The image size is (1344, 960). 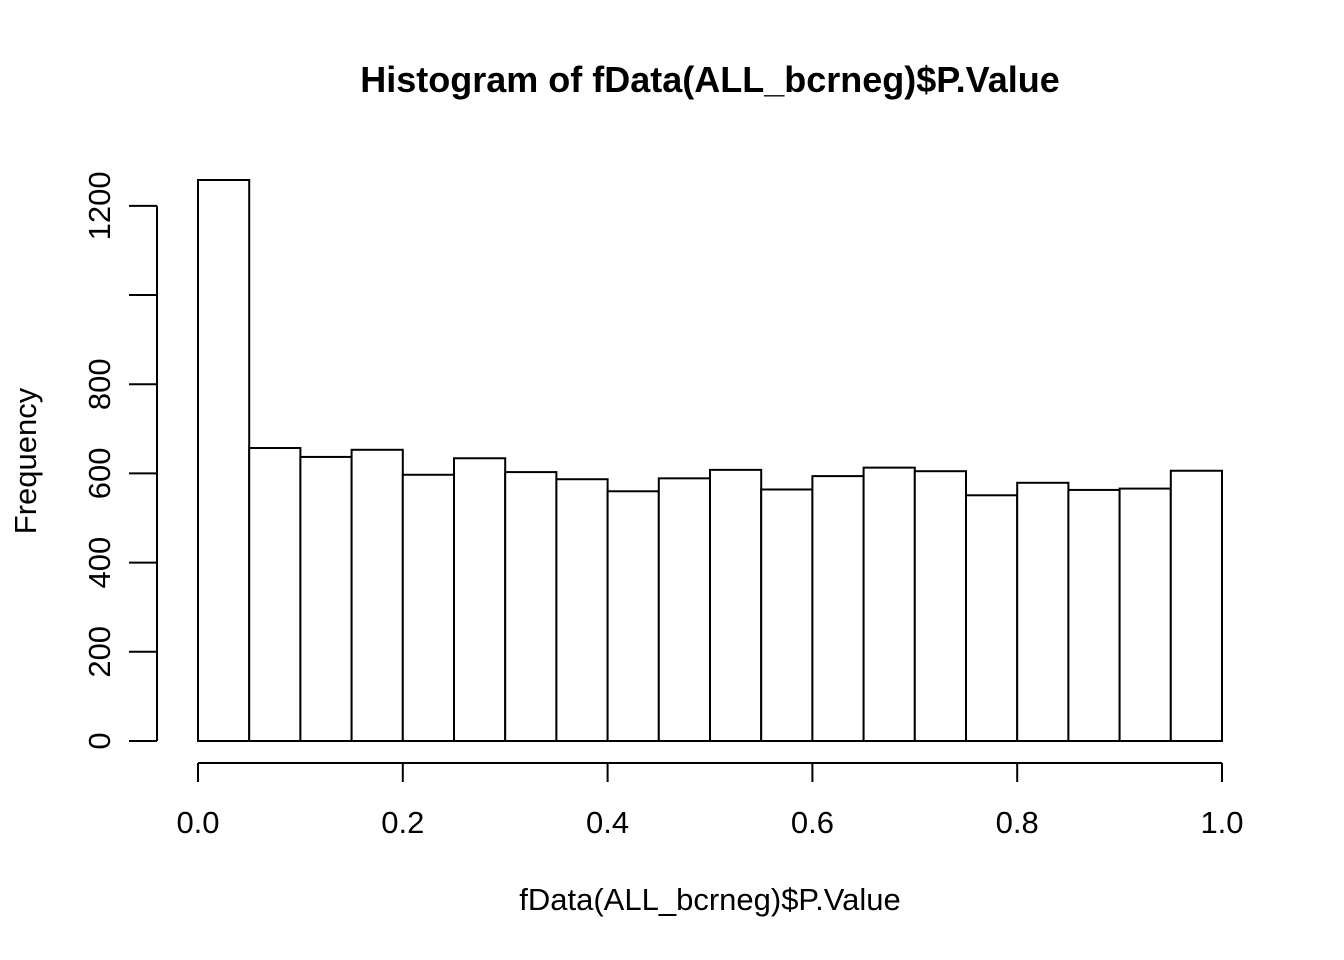 I want to click on y-tick-label-800: 800, so click(x=99, y=384).